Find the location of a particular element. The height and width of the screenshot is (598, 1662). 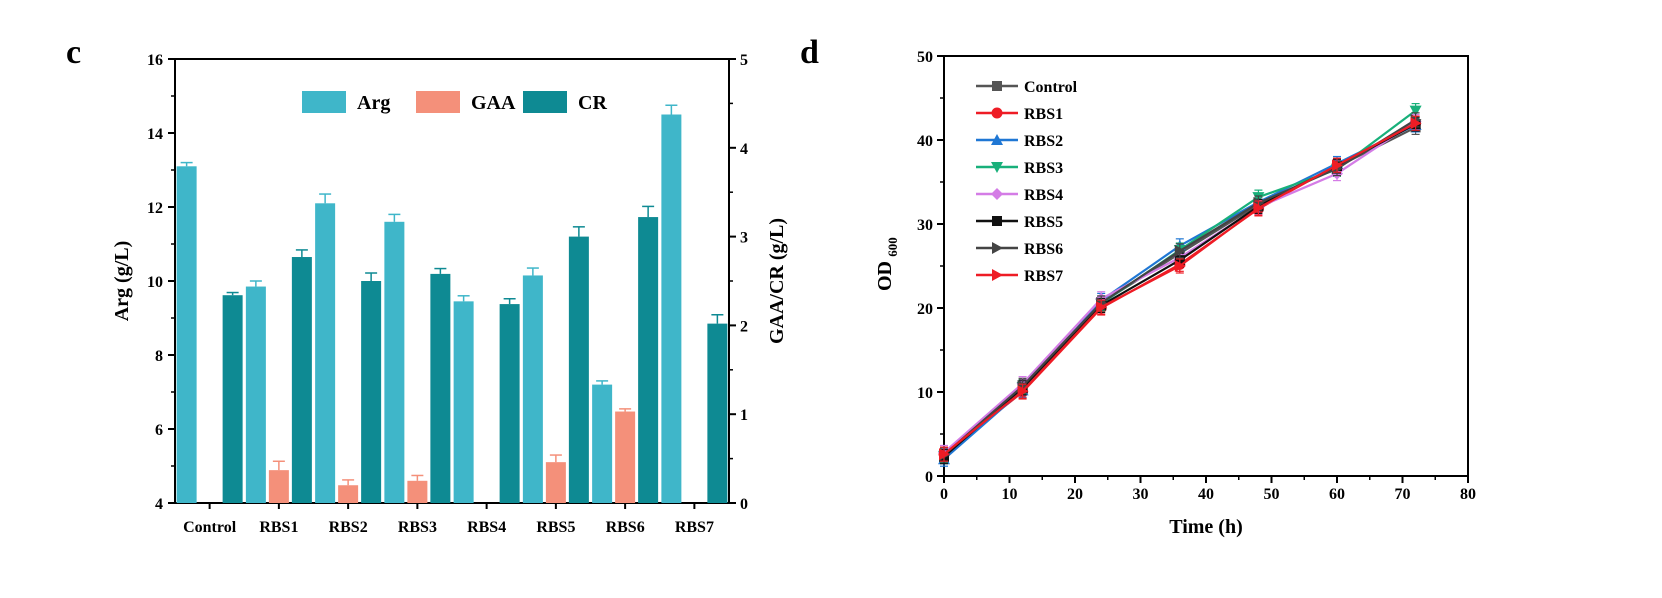

bar-left-tick-label: 16 is located at coordinates (155, 60).